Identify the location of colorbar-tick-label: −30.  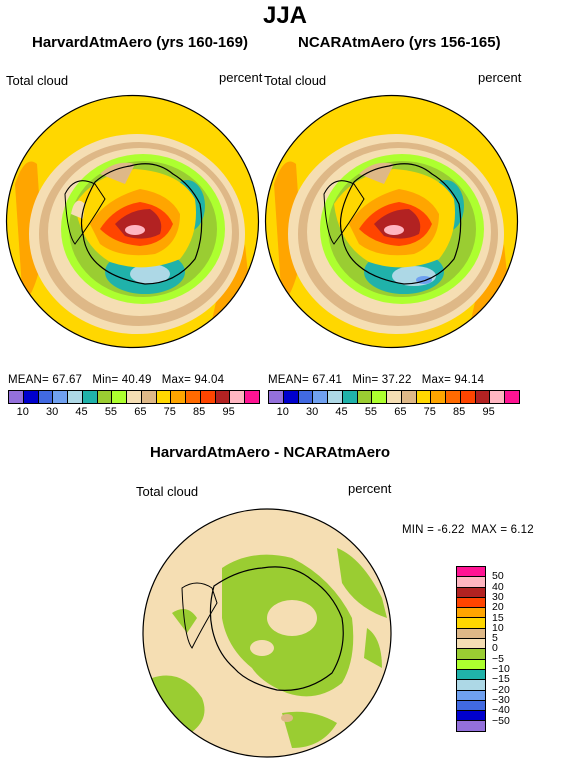
(501, 699).